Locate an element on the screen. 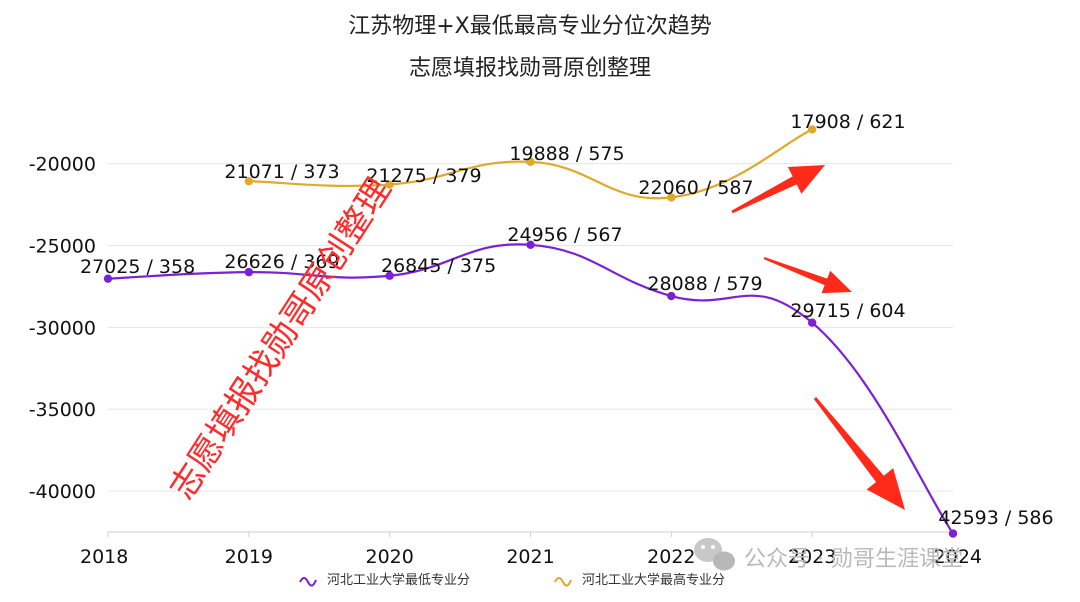  y-tick-label: -25000 is located at coordinates (62, 247).